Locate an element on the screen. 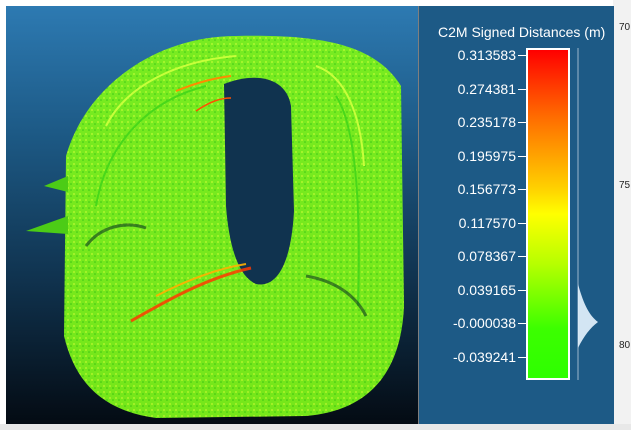 The image size is (631, 430). scale-title: C2M Signed Distances (m) is located at coordinates (522, 32).